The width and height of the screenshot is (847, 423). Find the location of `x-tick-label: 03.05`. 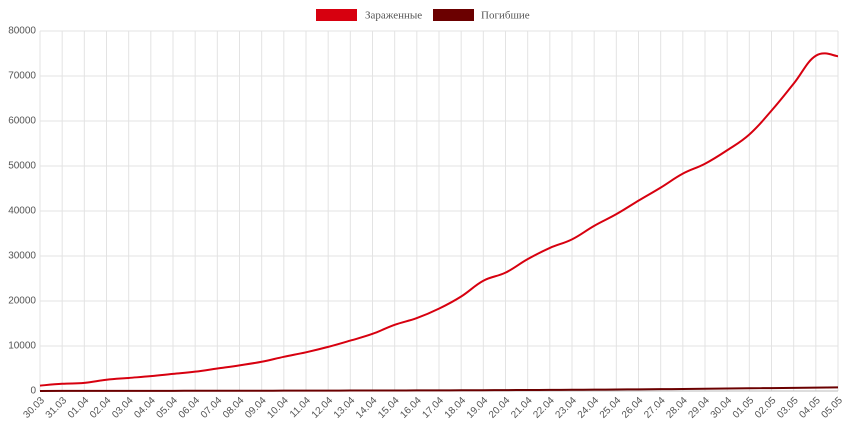

x-tick-label: 03.05 is located at coordinates (788, 408).